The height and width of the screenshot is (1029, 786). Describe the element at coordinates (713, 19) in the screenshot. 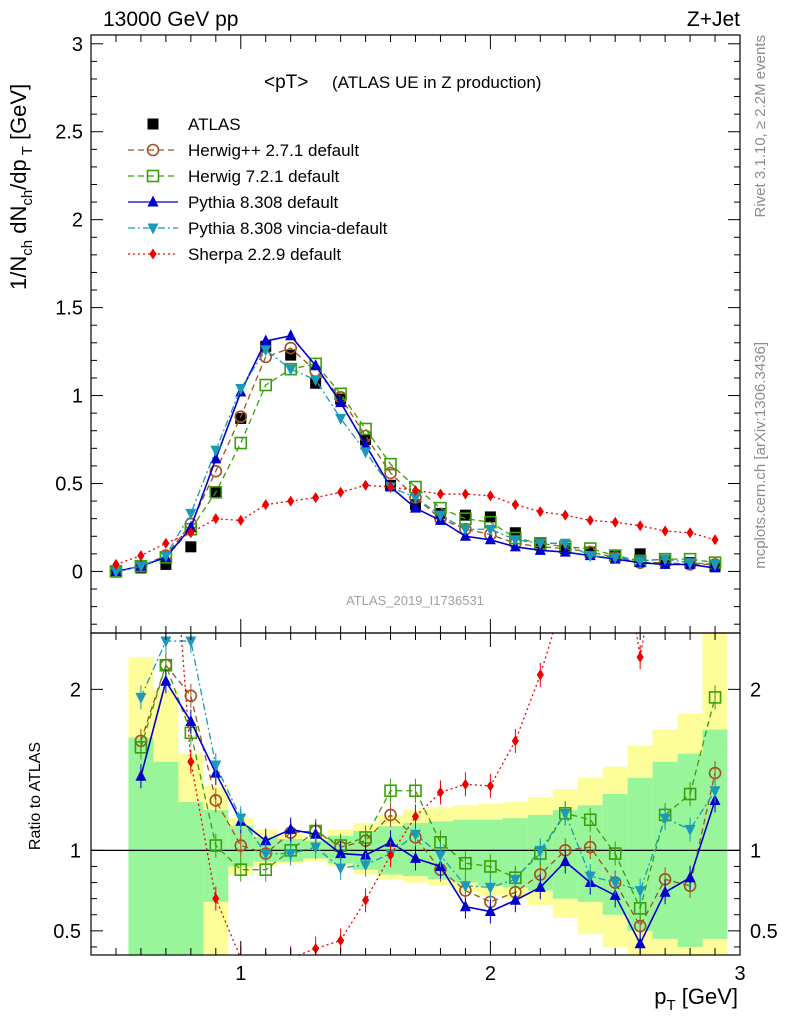

I see `header-right-label: Z+Jet` at that location.